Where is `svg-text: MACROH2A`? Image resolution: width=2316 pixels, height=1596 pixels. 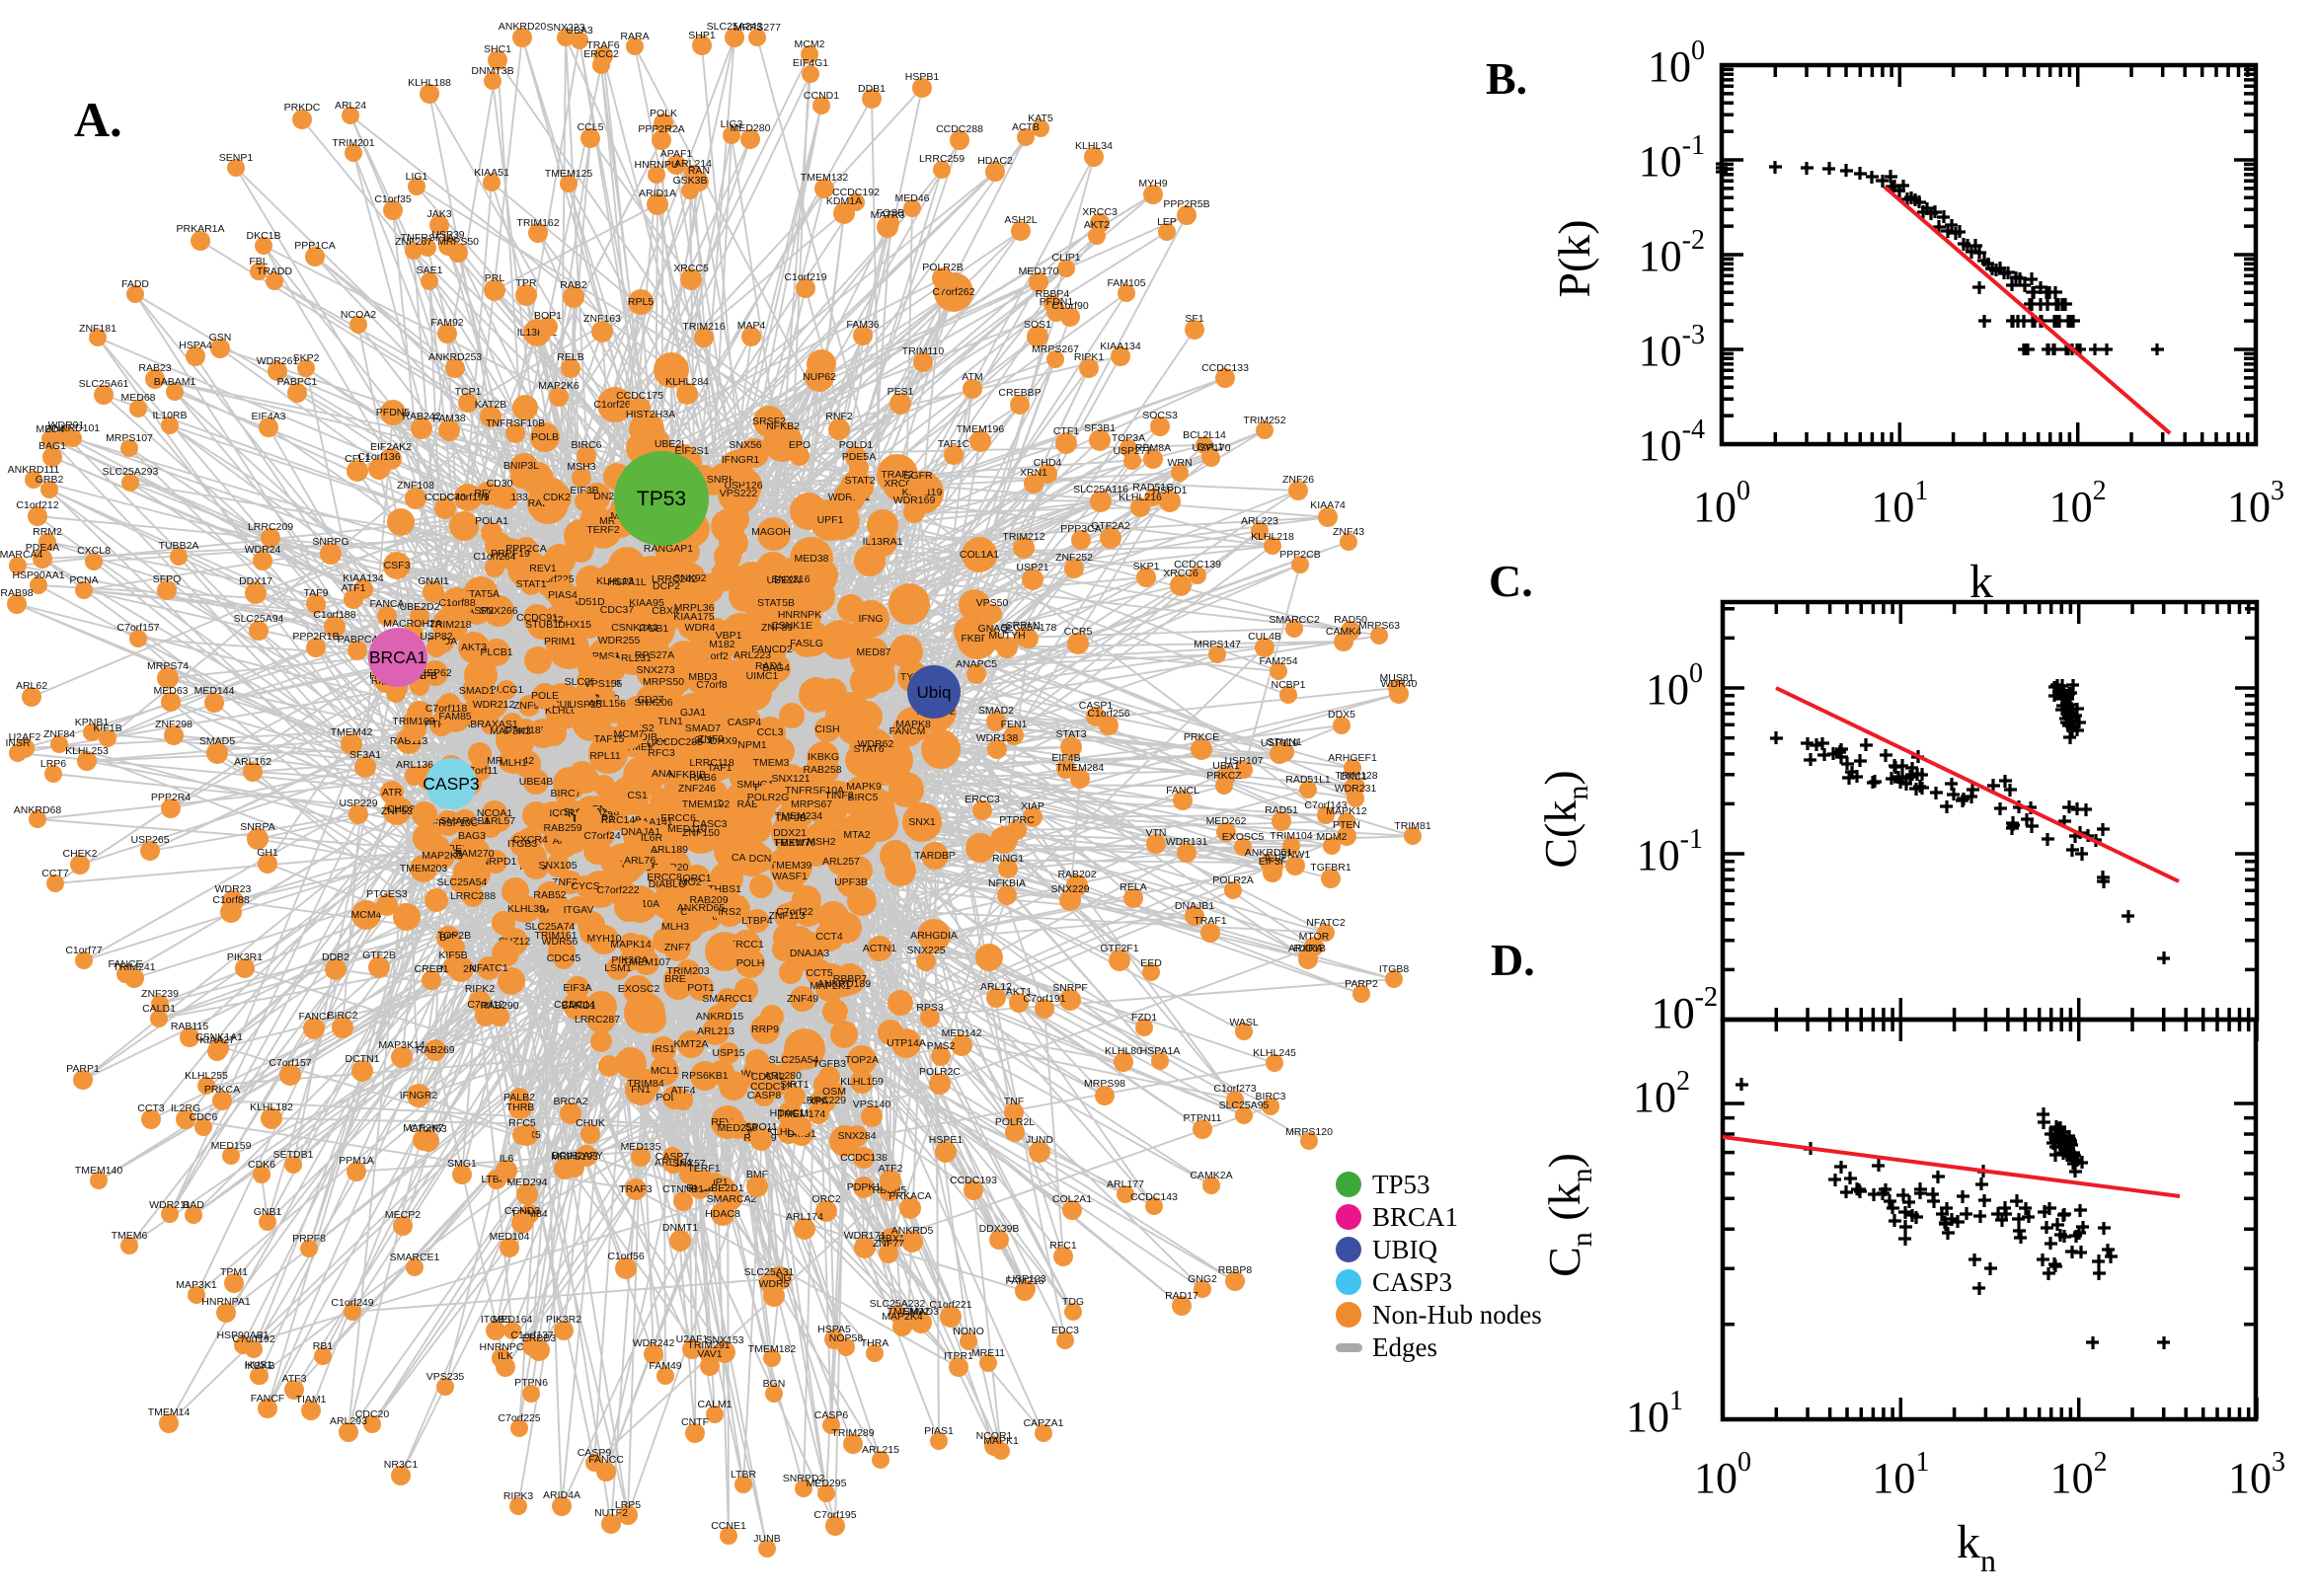
svg-text: MACROH2A is located at coordinates (412, 624).